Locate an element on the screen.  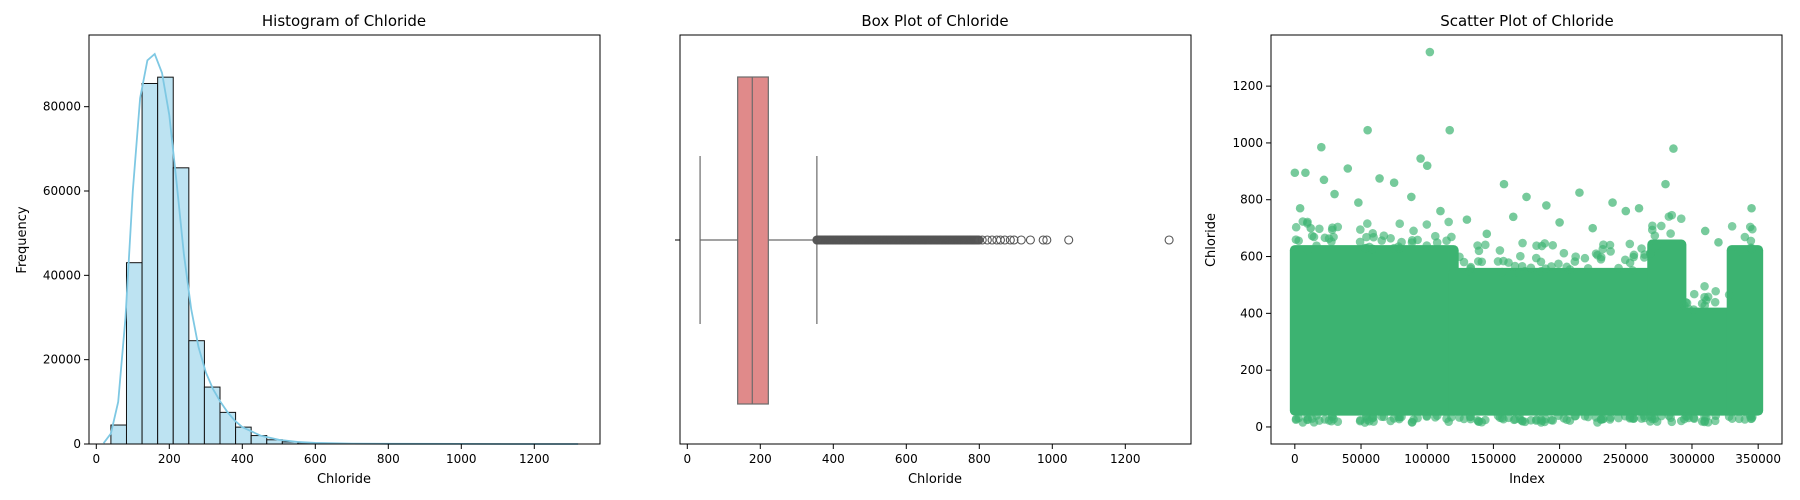
scatter-xtick-label: 50000 is located at coordinates (1361, 459).